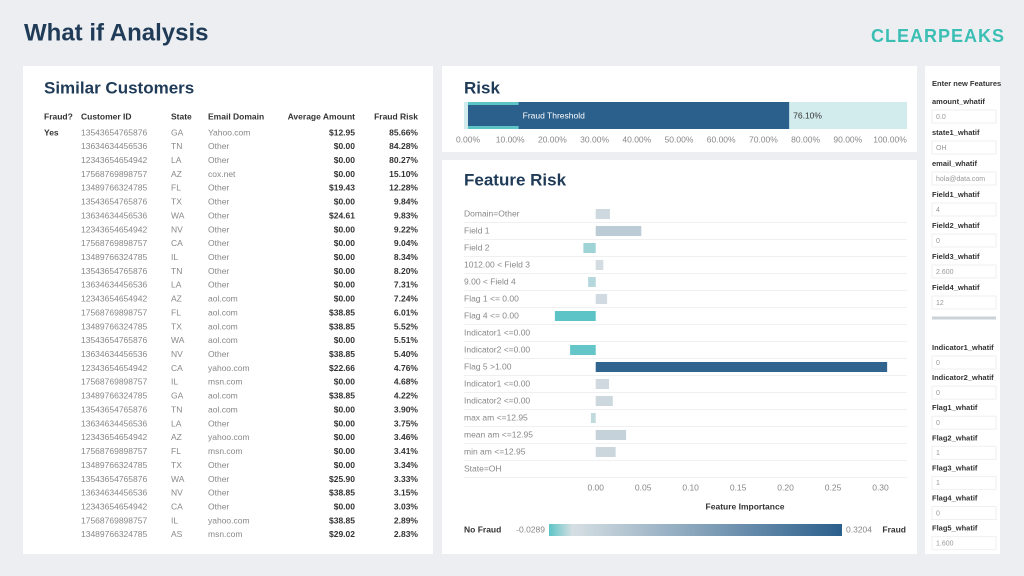  What do you see at coordinates (496, 417) in the screenshot?
I see `category-label: max am <=12.95` at bounding box center [496, 417].